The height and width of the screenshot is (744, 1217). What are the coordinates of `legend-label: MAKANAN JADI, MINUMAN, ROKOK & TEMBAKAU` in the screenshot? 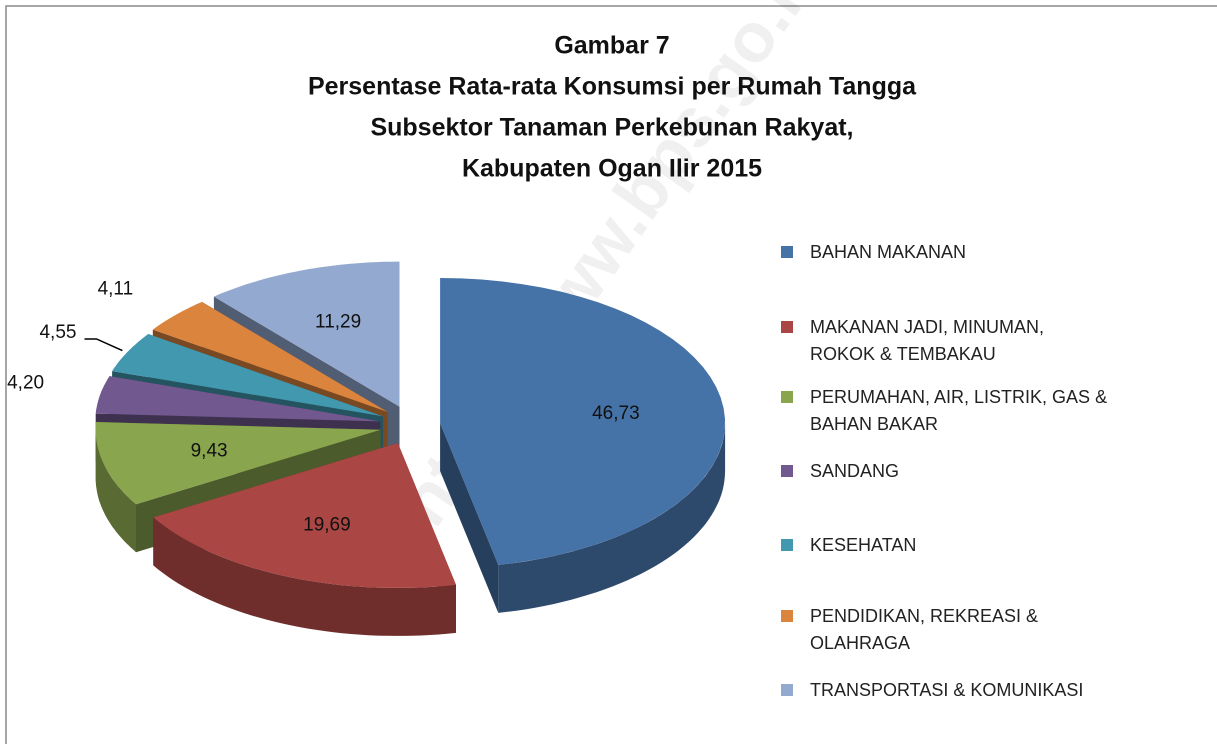 It's located at (927, 340).